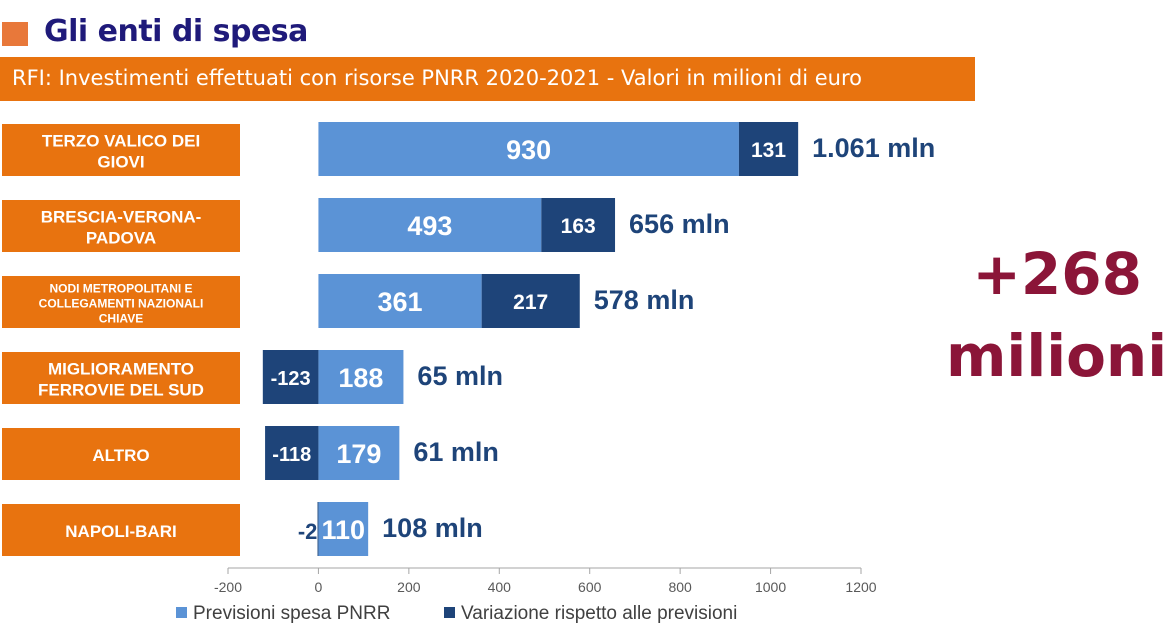  Describe the element at coordinates (1057, 274) in the screenshot. I see `total-increase-value: +268` at that location.